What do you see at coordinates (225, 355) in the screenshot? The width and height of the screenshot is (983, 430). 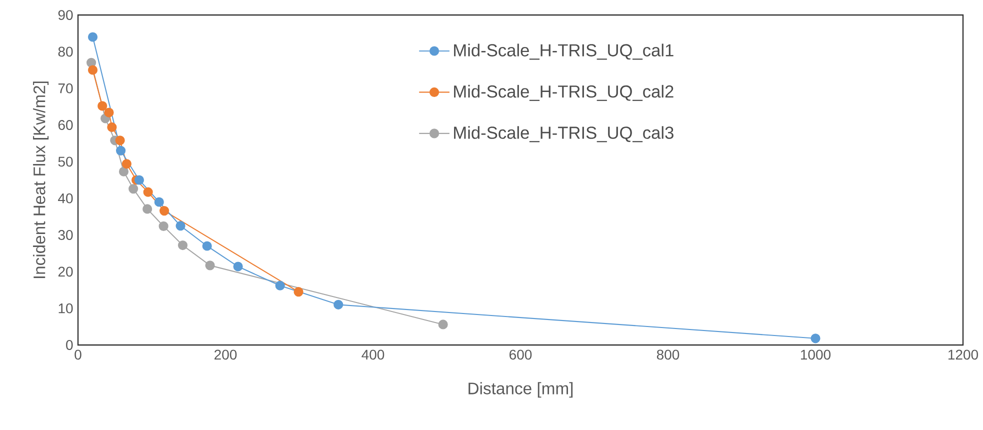 I see `x-tick-label: 200` at bounding box center [225, 355].